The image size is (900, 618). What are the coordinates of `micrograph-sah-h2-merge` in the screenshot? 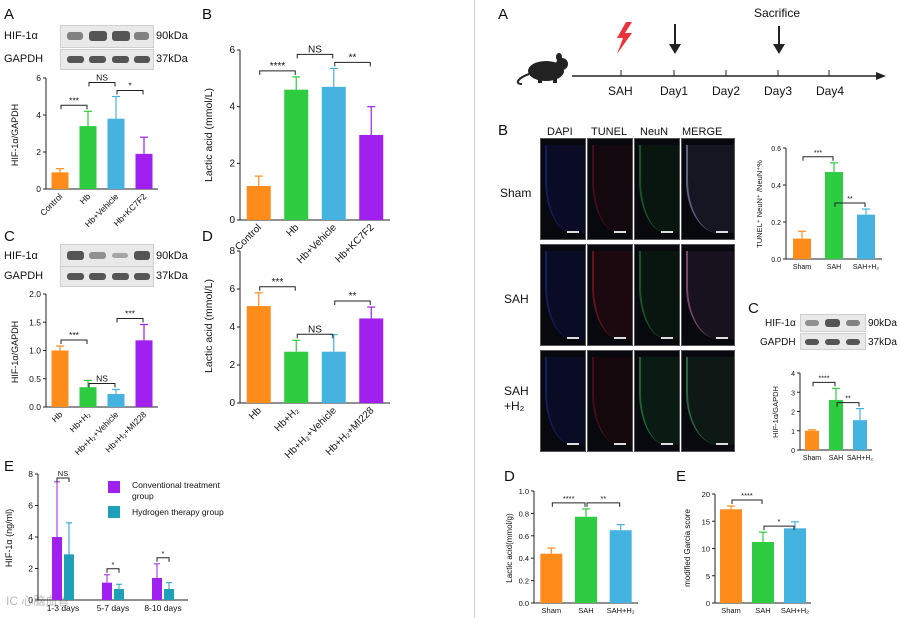 It's located at (708, 401).